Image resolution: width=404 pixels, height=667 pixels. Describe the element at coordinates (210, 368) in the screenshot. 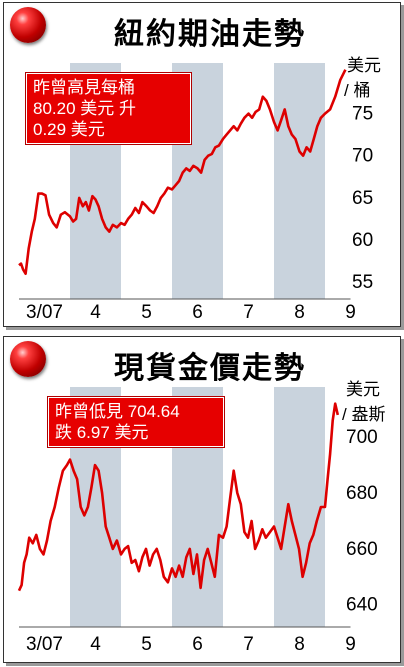

I see `gold-chart-title: 現貨金價走勢` at that location.